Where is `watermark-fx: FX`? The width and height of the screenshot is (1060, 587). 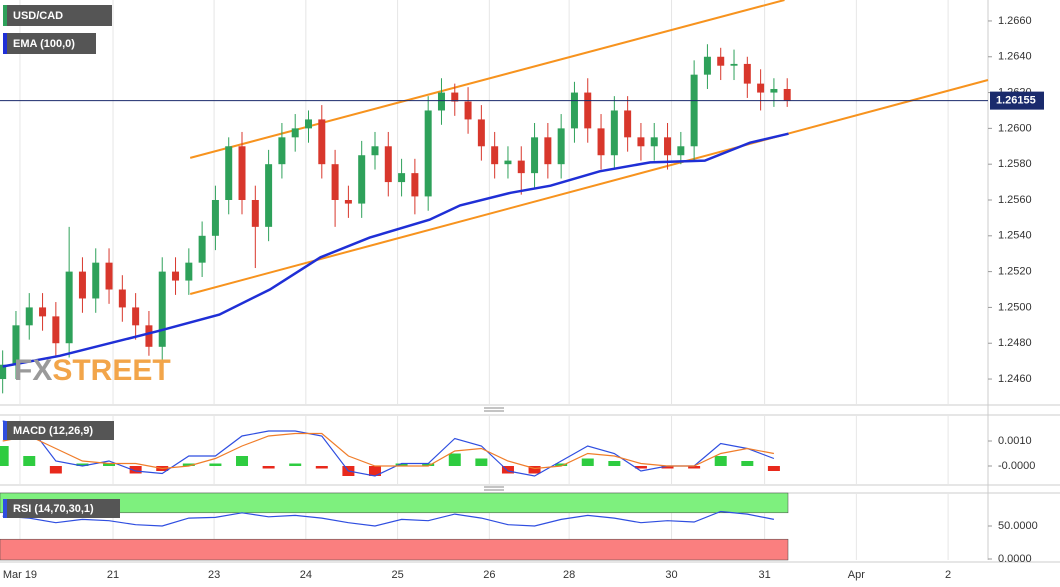
watermark-fx: FX is located at coordinates (33, 370).